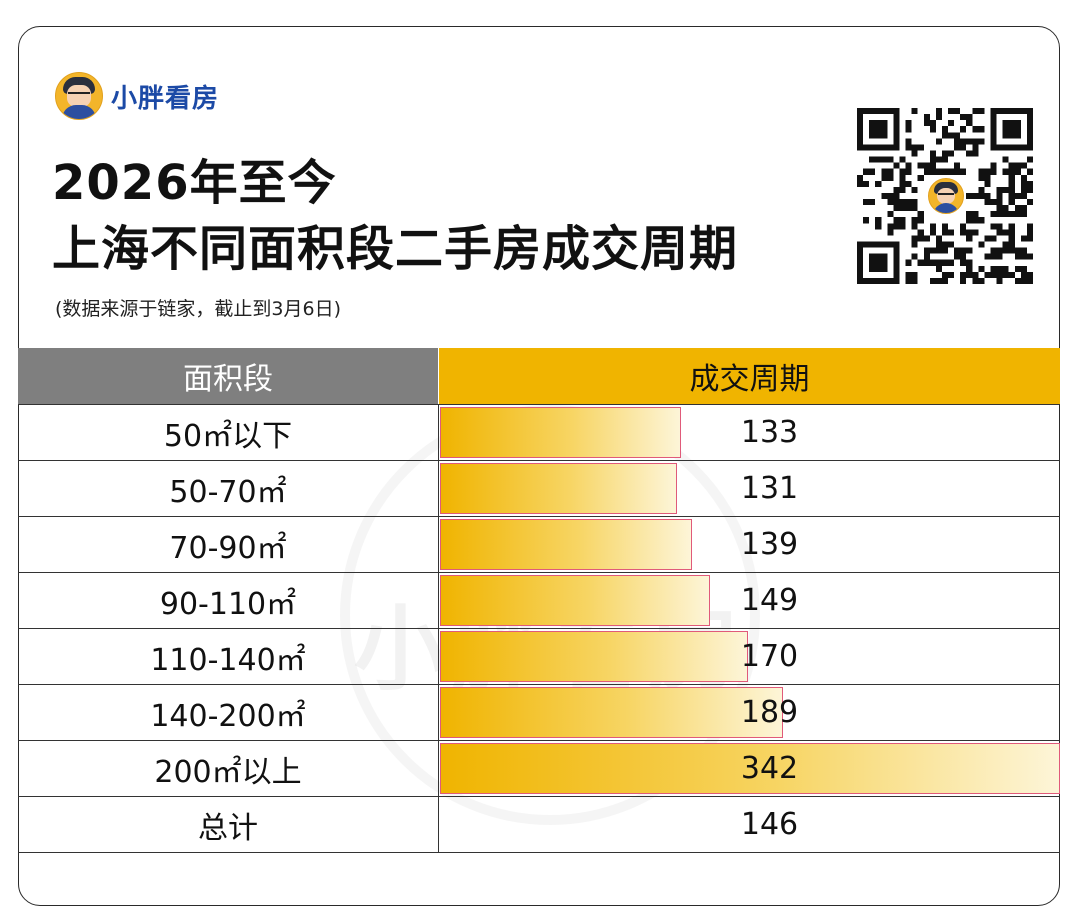  Describe the element at coordinates (769, 768) in the screenshot. I see `value-label: 342` at that location.